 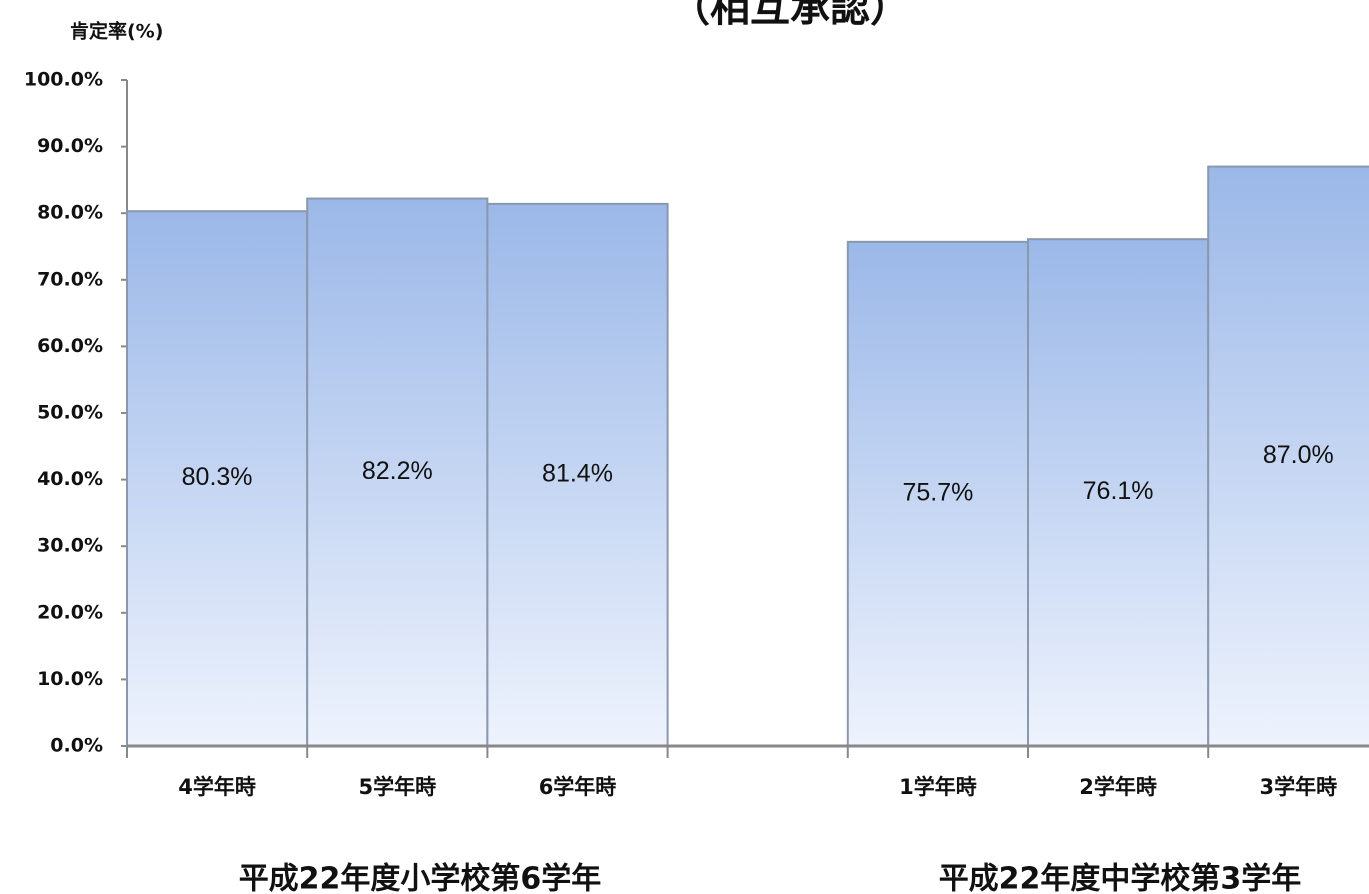 I want to click on y-tick-label: 10.0%, so click(x=70, y=679).